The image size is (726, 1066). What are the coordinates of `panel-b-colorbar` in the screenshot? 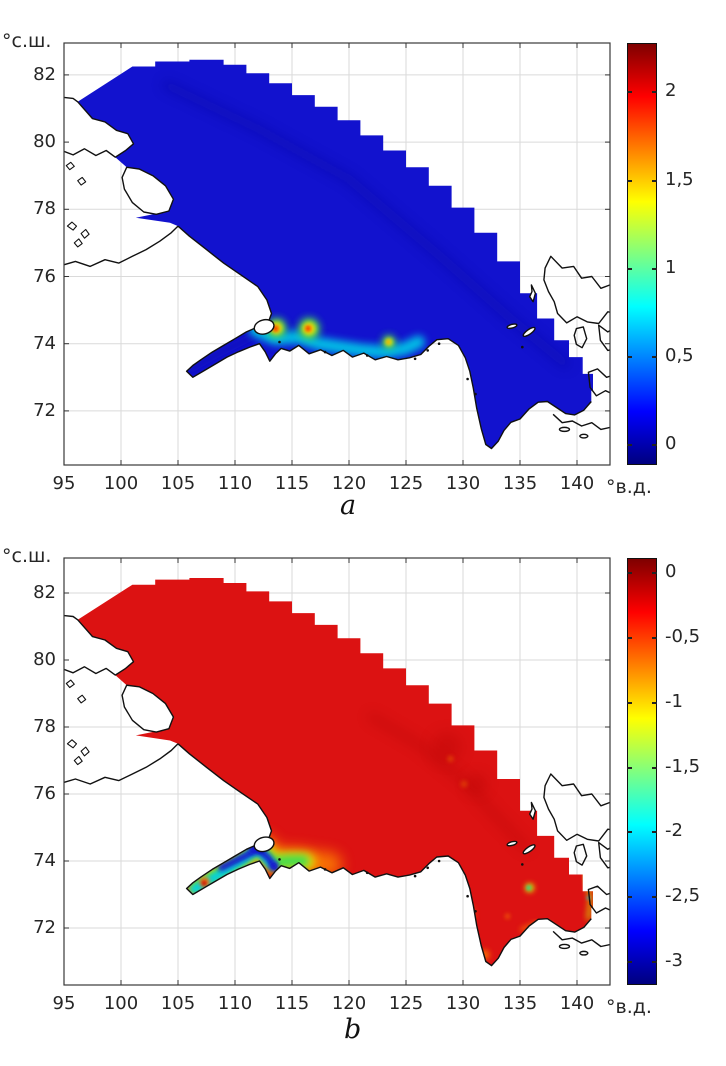 It's located at (642, 771).